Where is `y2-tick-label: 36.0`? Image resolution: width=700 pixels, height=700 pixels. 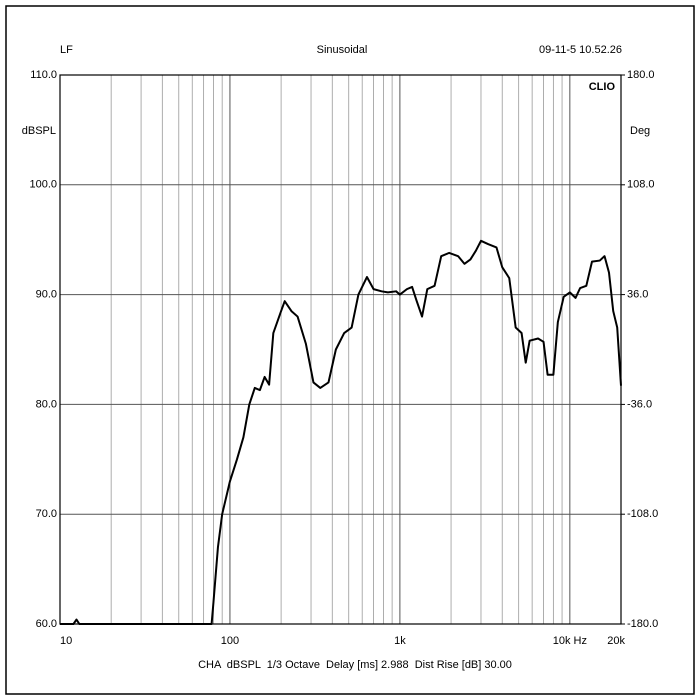 y2-tick-label: 36.0 is located at coordinates (637, 295).